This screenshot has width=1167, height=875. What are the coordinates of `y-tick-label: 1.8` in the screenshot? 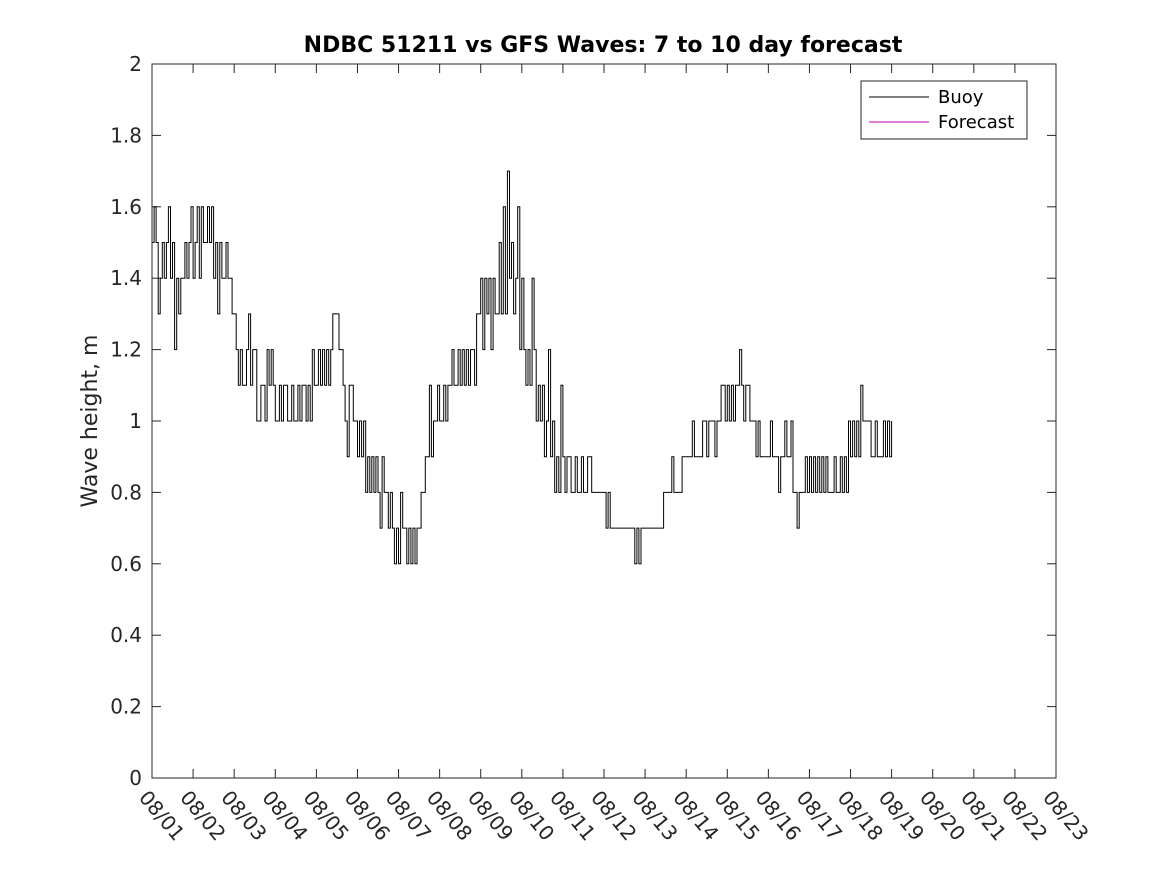 It's located at (126, 135).